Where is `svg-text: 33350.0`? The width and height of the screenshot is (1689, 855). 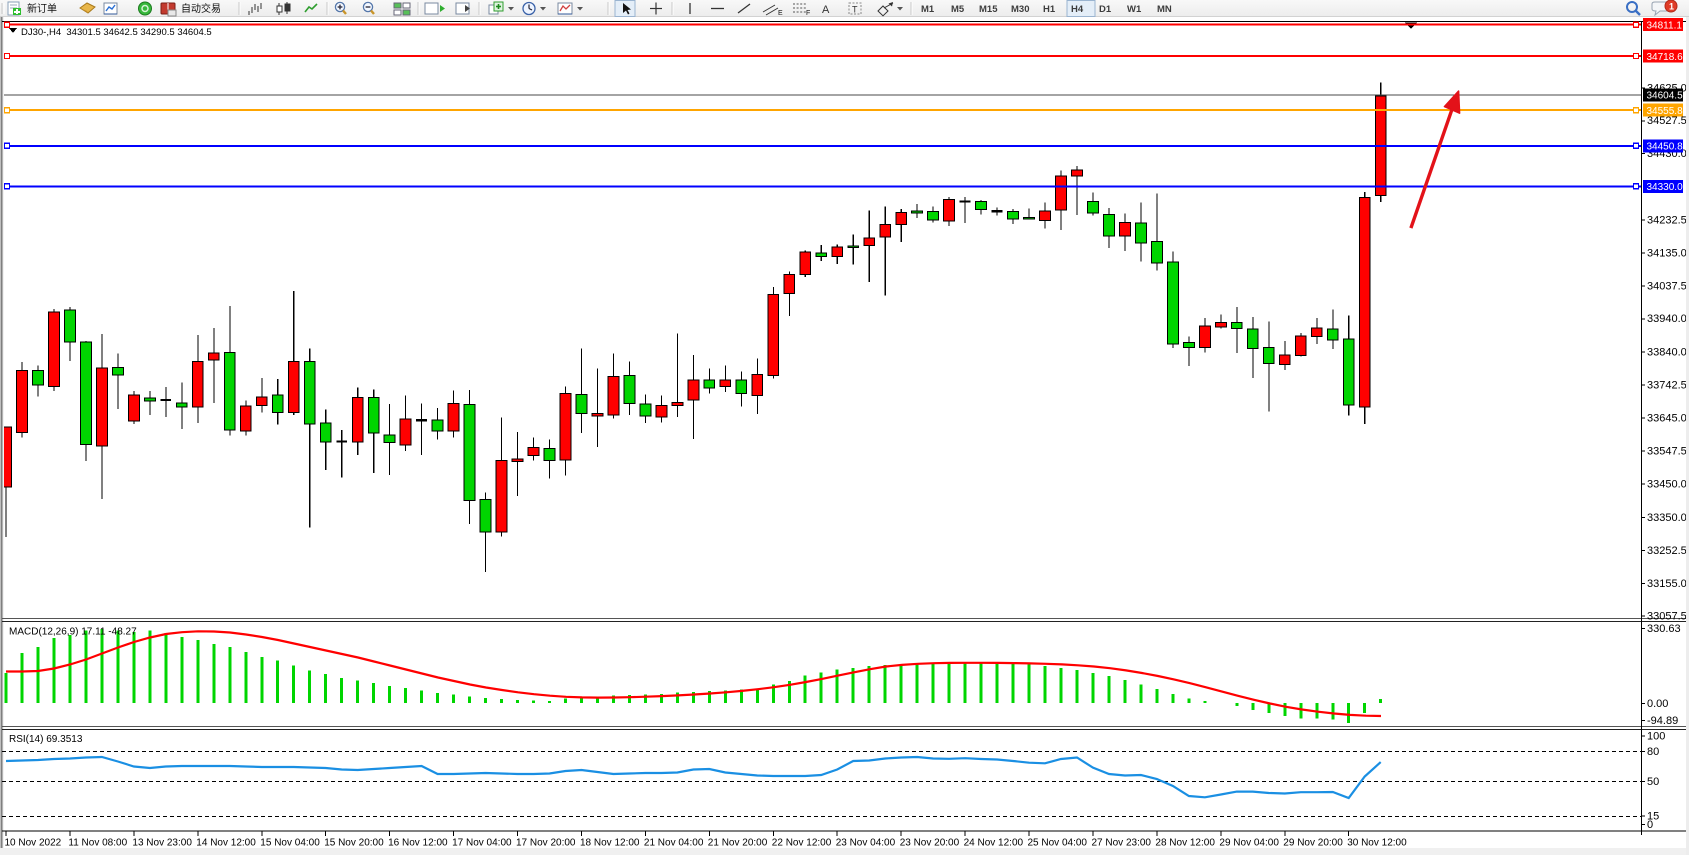 svg-text: 33350.0 is located at coordinates (1667, 518).